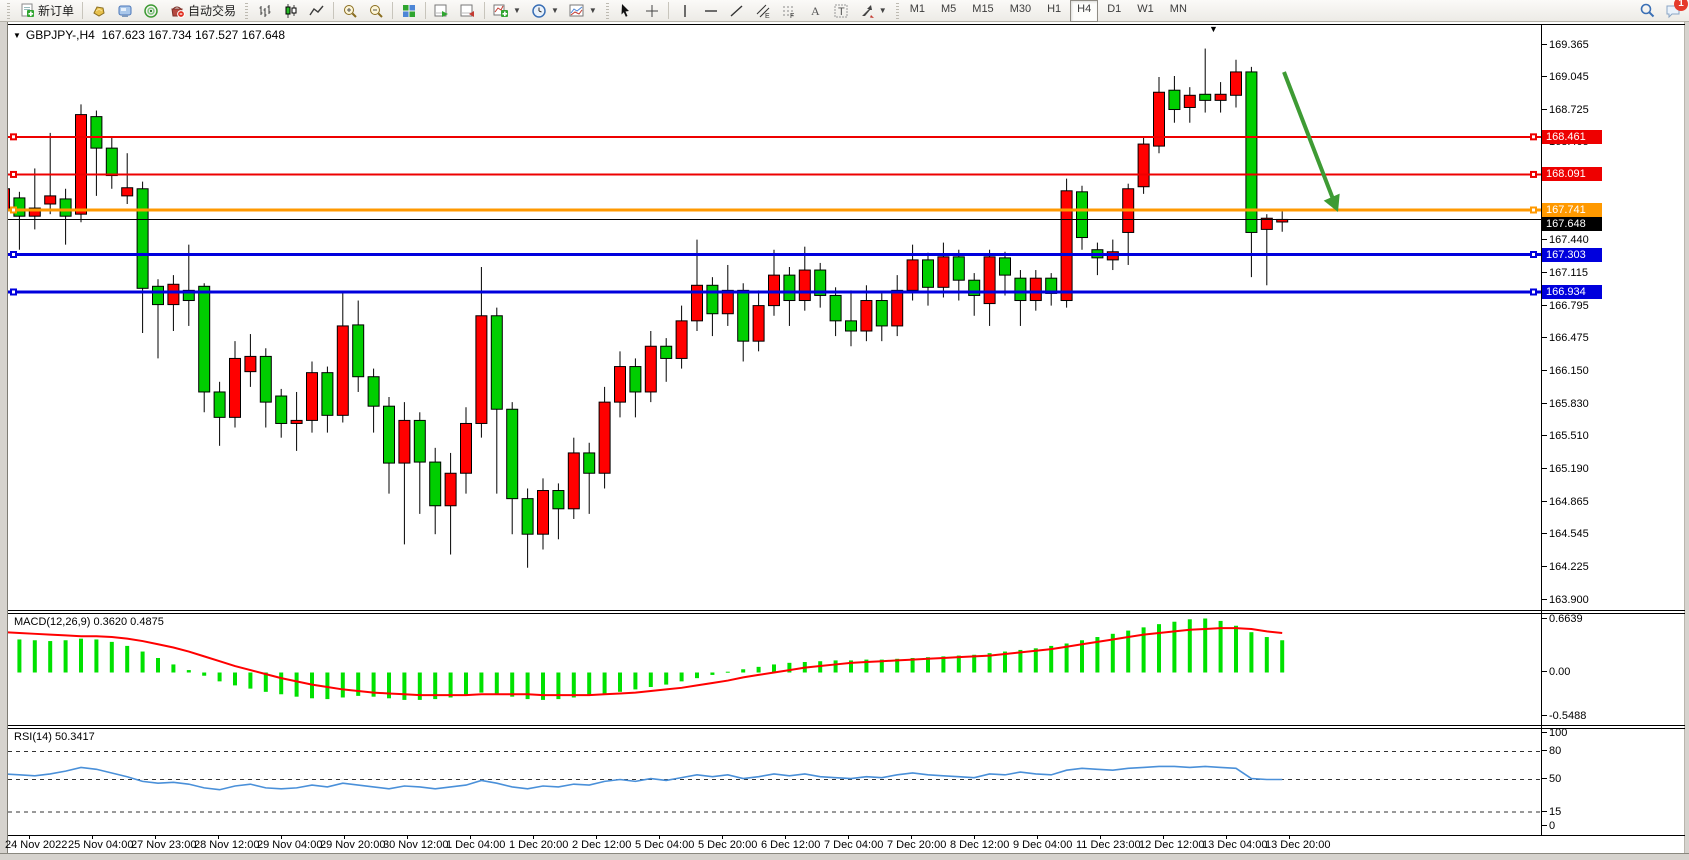 This screenshot has width=1689, height=860. Describe the element at coordinates (949, 8) in the screenshot. I see `timeframe-m5: M5` at that location.